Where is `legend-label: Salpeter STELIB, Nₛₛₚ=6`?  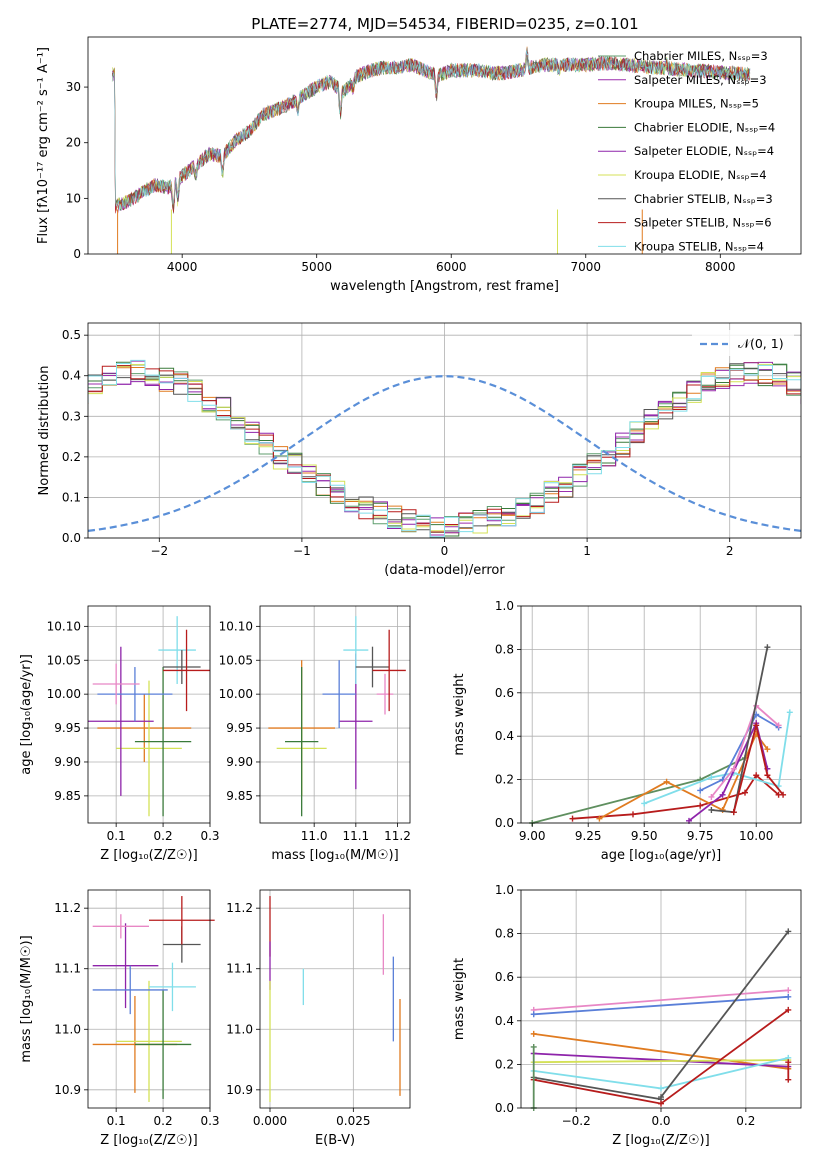 legend-label: Salpeter STELIB, Nₛₛₚ=6 is located at coordinates (703, 223).